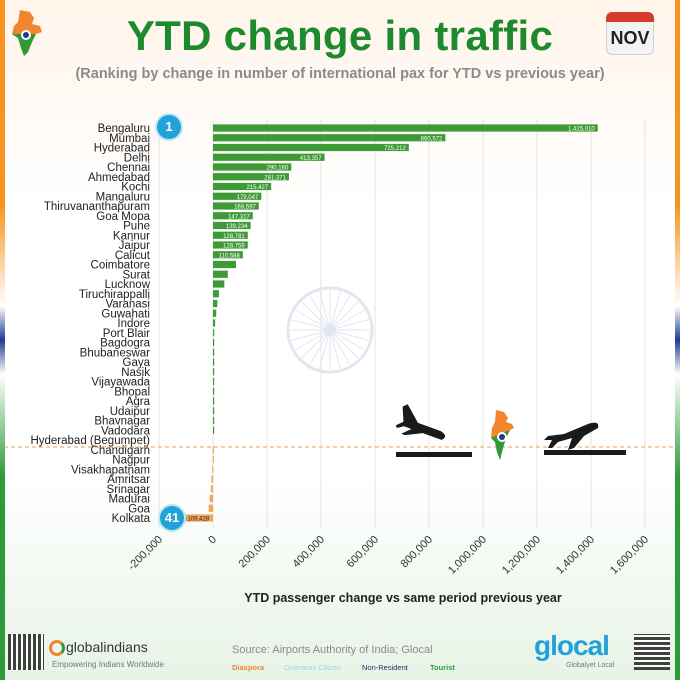 This screenshot has width=680, height=680. I want to click on calendar-icon: NOV, so click(630, 34).